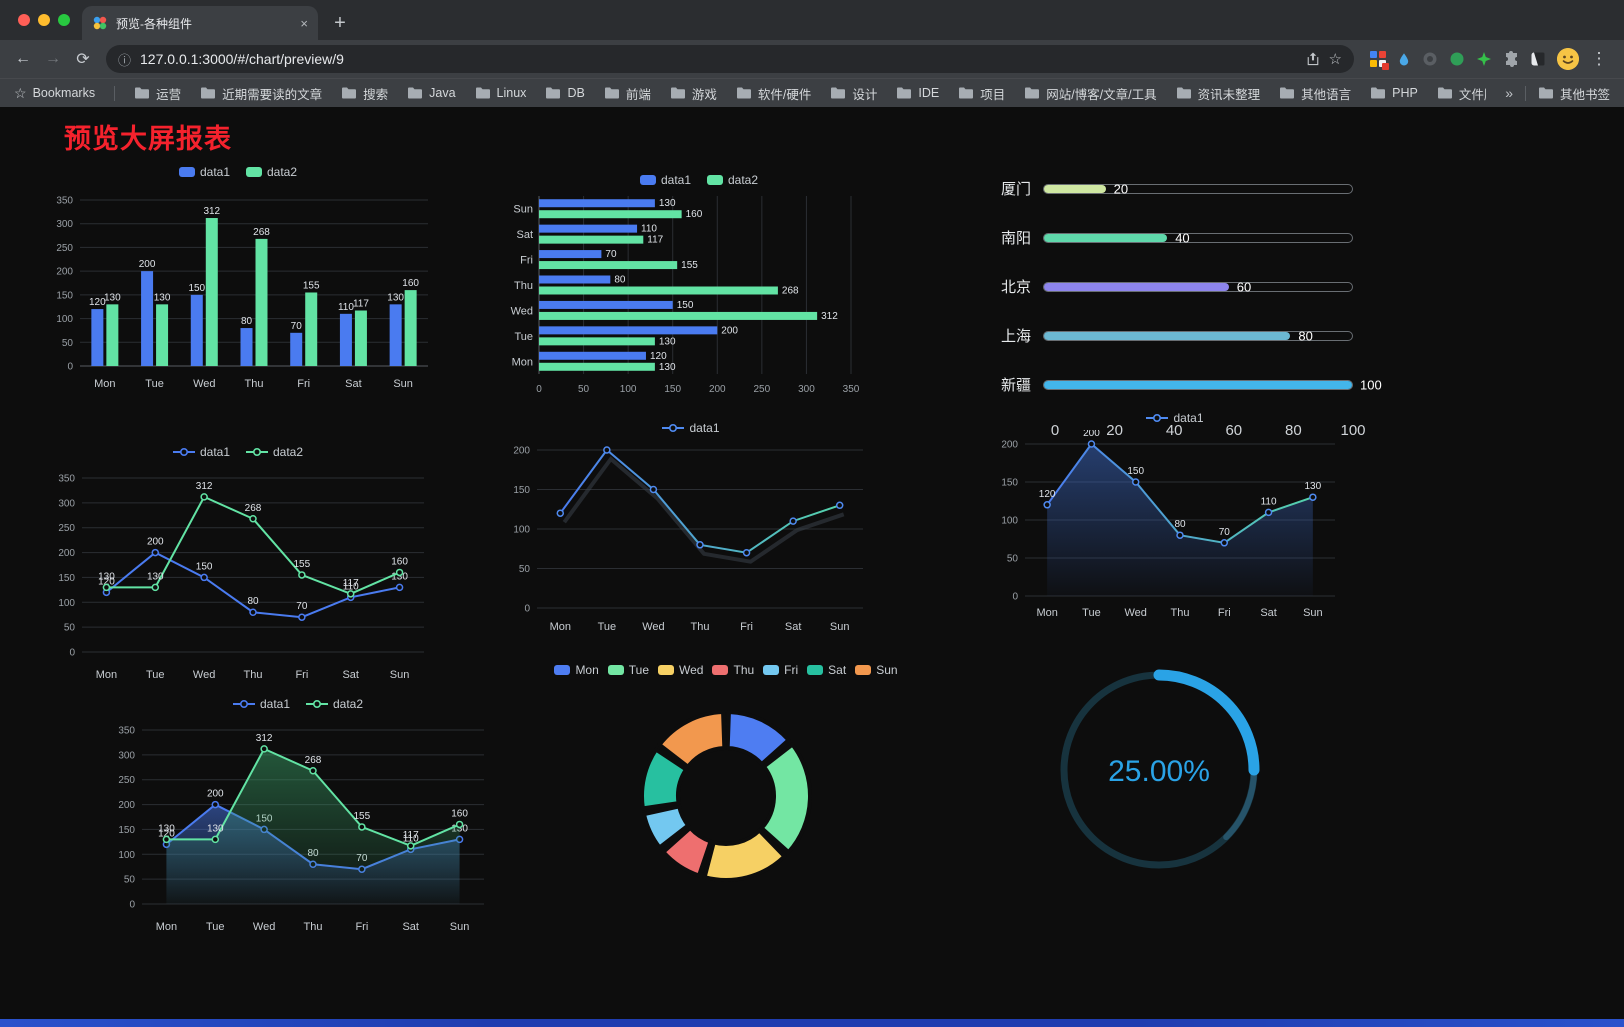  What do you see at coordinates (780, 670) in the screenshot?
I see `legend-item-Fri: Fri` at bounding box center [780, 670].